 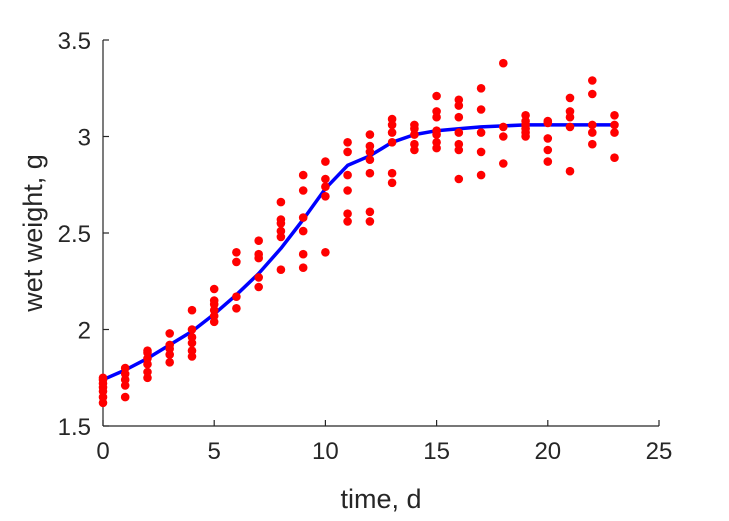 What do you see at coordinates (84, 138) in the screenshot?
I see `y-tick-label: 3` at bounding box center [84, 138].